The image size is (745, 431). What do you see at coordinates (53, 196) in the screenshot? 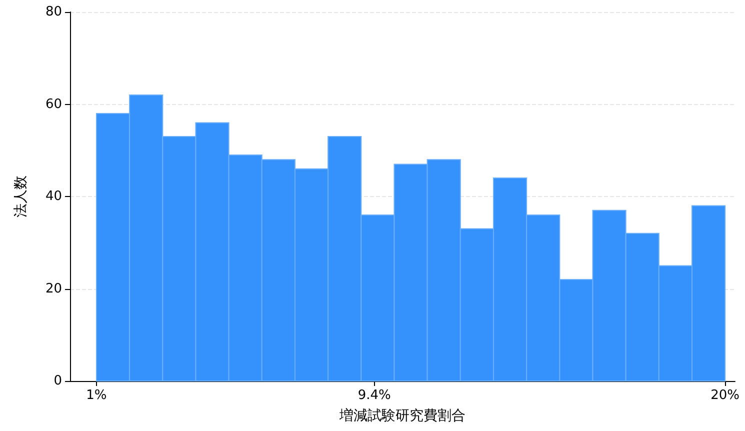
I see `y-tick-label: 40` at bounding box center [53, 196].